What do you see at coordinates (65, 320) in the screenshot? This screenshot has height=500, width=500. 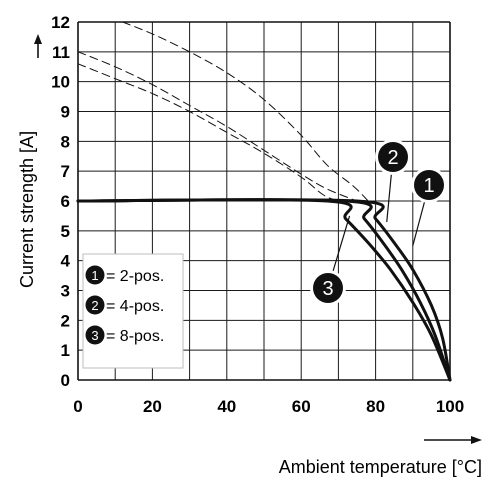 I see `y-tick-label: 2` at bounding box center [65, 320].